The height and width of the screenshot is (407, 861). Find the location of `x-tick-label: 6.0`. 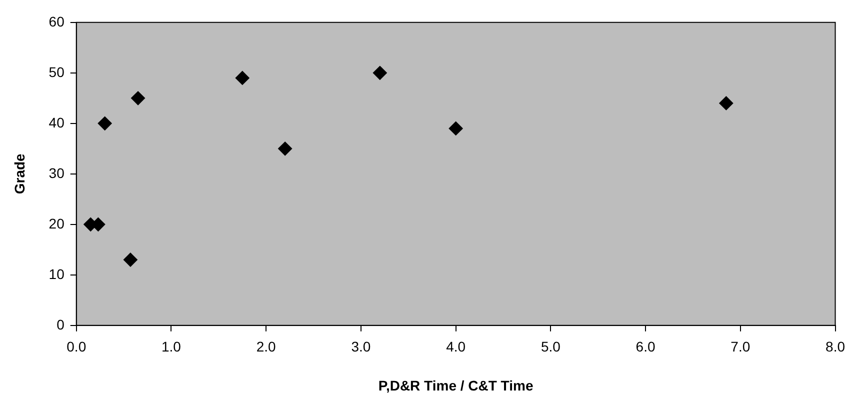

x-tick-label: 6.0 is located at coordinates (646, 346).